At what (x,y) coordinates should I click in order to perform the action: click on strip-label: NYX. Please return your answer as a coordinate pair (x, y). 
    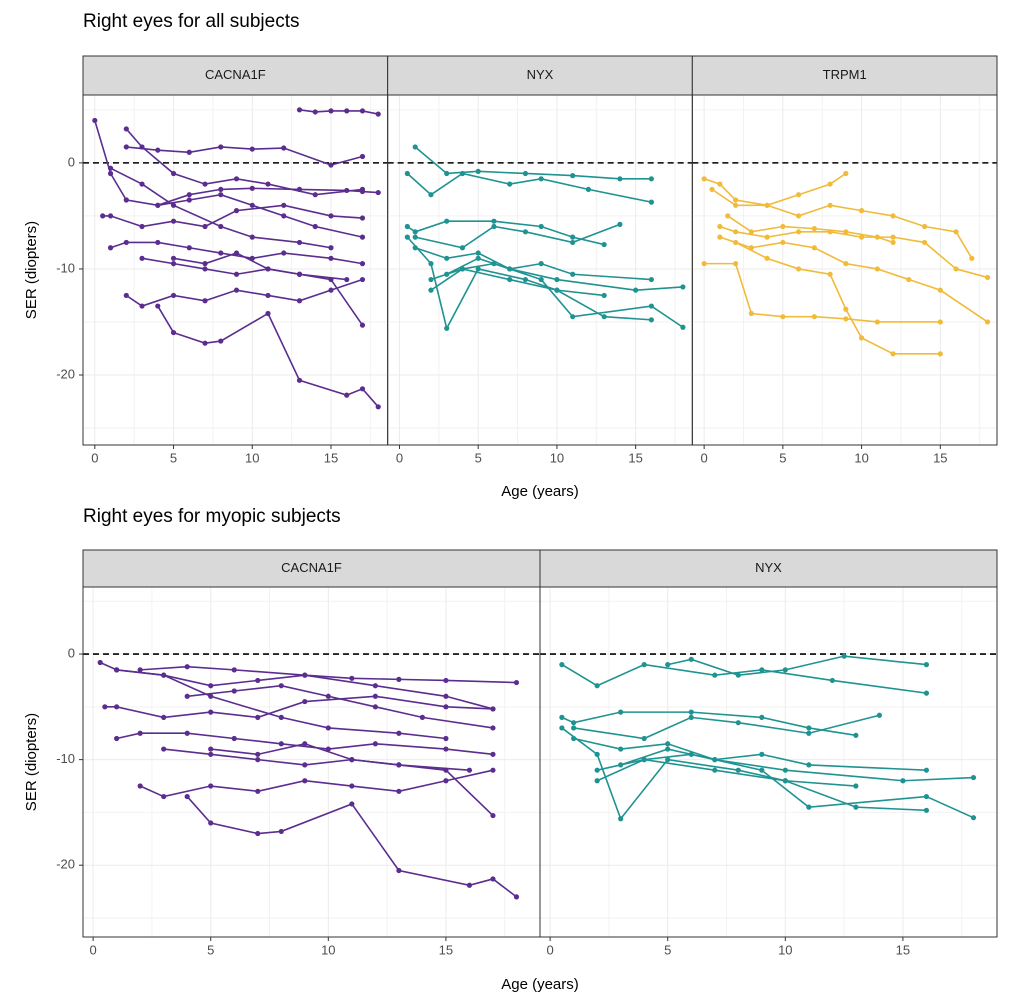
    Looking at the image, I should click on (540, 74).